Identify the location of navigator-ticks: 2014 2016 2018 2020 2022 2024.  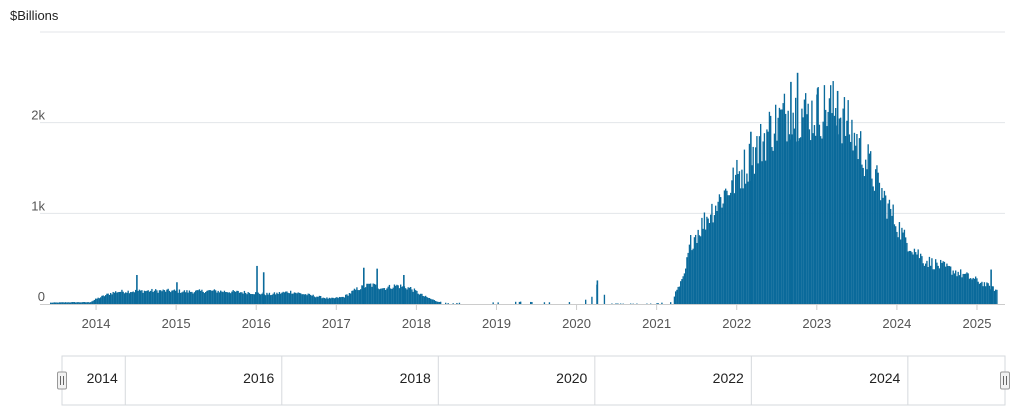
(498, 380).